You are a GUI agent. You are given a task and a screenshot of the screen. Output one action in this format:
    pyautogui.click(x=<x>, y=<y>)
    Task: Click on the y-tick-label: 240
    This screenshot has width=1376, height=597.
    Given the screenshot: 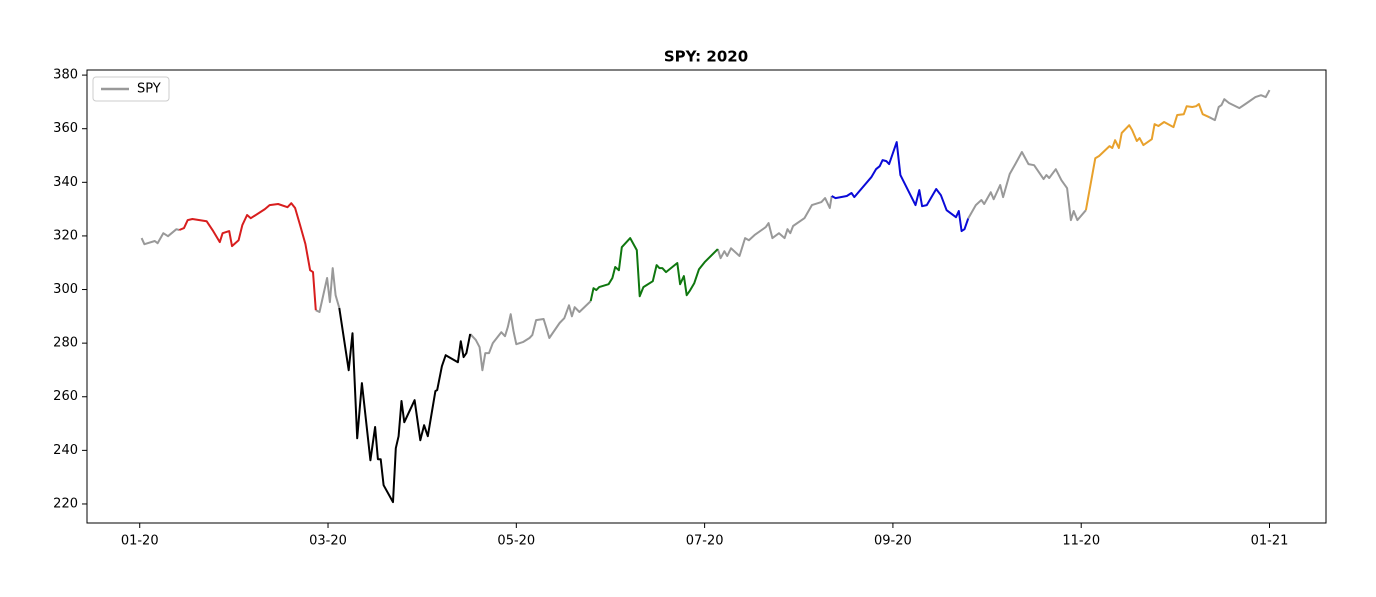 What is the action you would take?
    pyautogui.click(x=65, y=450)
    